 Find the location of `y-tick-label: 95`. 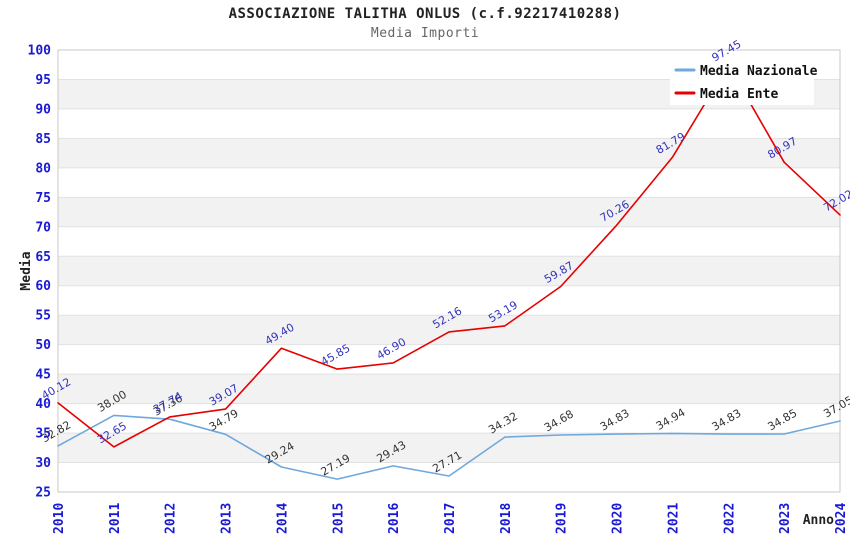

y-tick-label: 95 is located at coordinates (43, 80).